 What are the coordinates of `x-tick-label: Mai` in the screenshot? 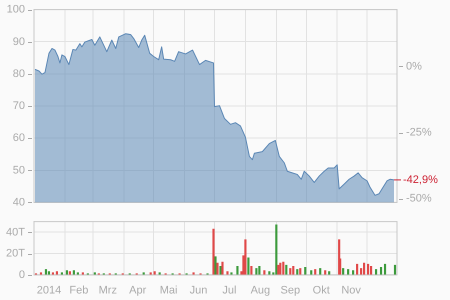 It's located at (169, 290).